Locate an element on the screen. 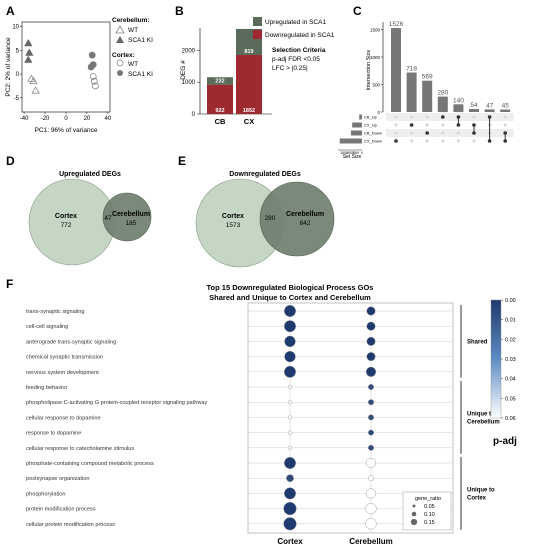 The height and width of the screenshot is (550, 534). panel-label-f: F is located at coordinates (9, 284).